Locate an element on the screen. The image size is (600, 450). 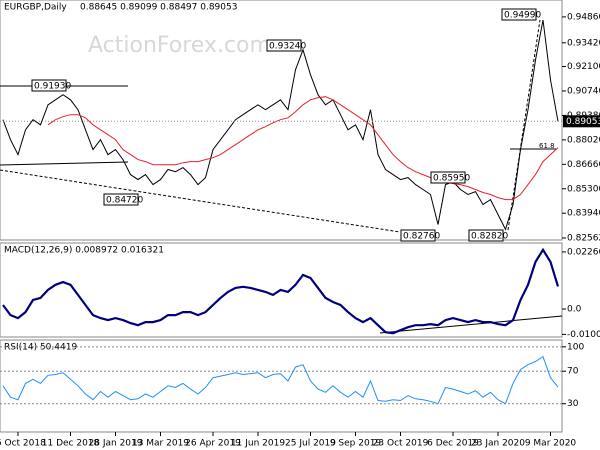
x-tick-label: 28 Jan 2019 is located at coordinates (116, 444).